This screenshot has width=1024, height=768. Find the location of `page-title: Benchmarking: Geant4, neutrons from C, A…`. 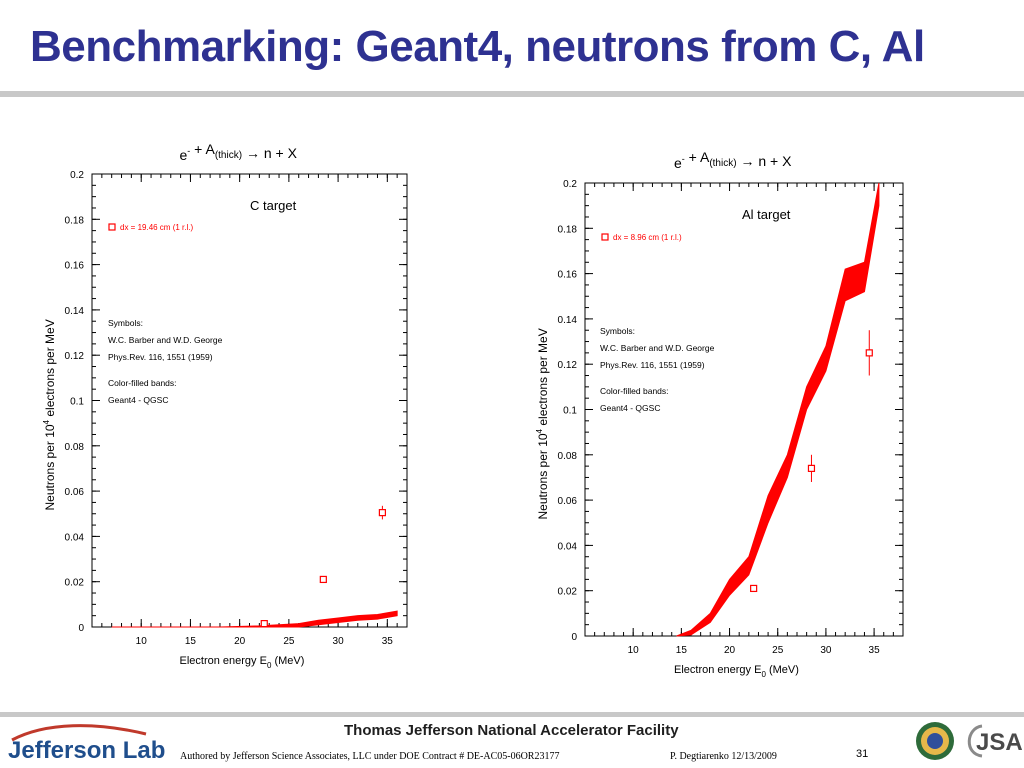

page-title: Benchmarking: Geant4, neutrons from C, A… is located at coordinates (477, 46).